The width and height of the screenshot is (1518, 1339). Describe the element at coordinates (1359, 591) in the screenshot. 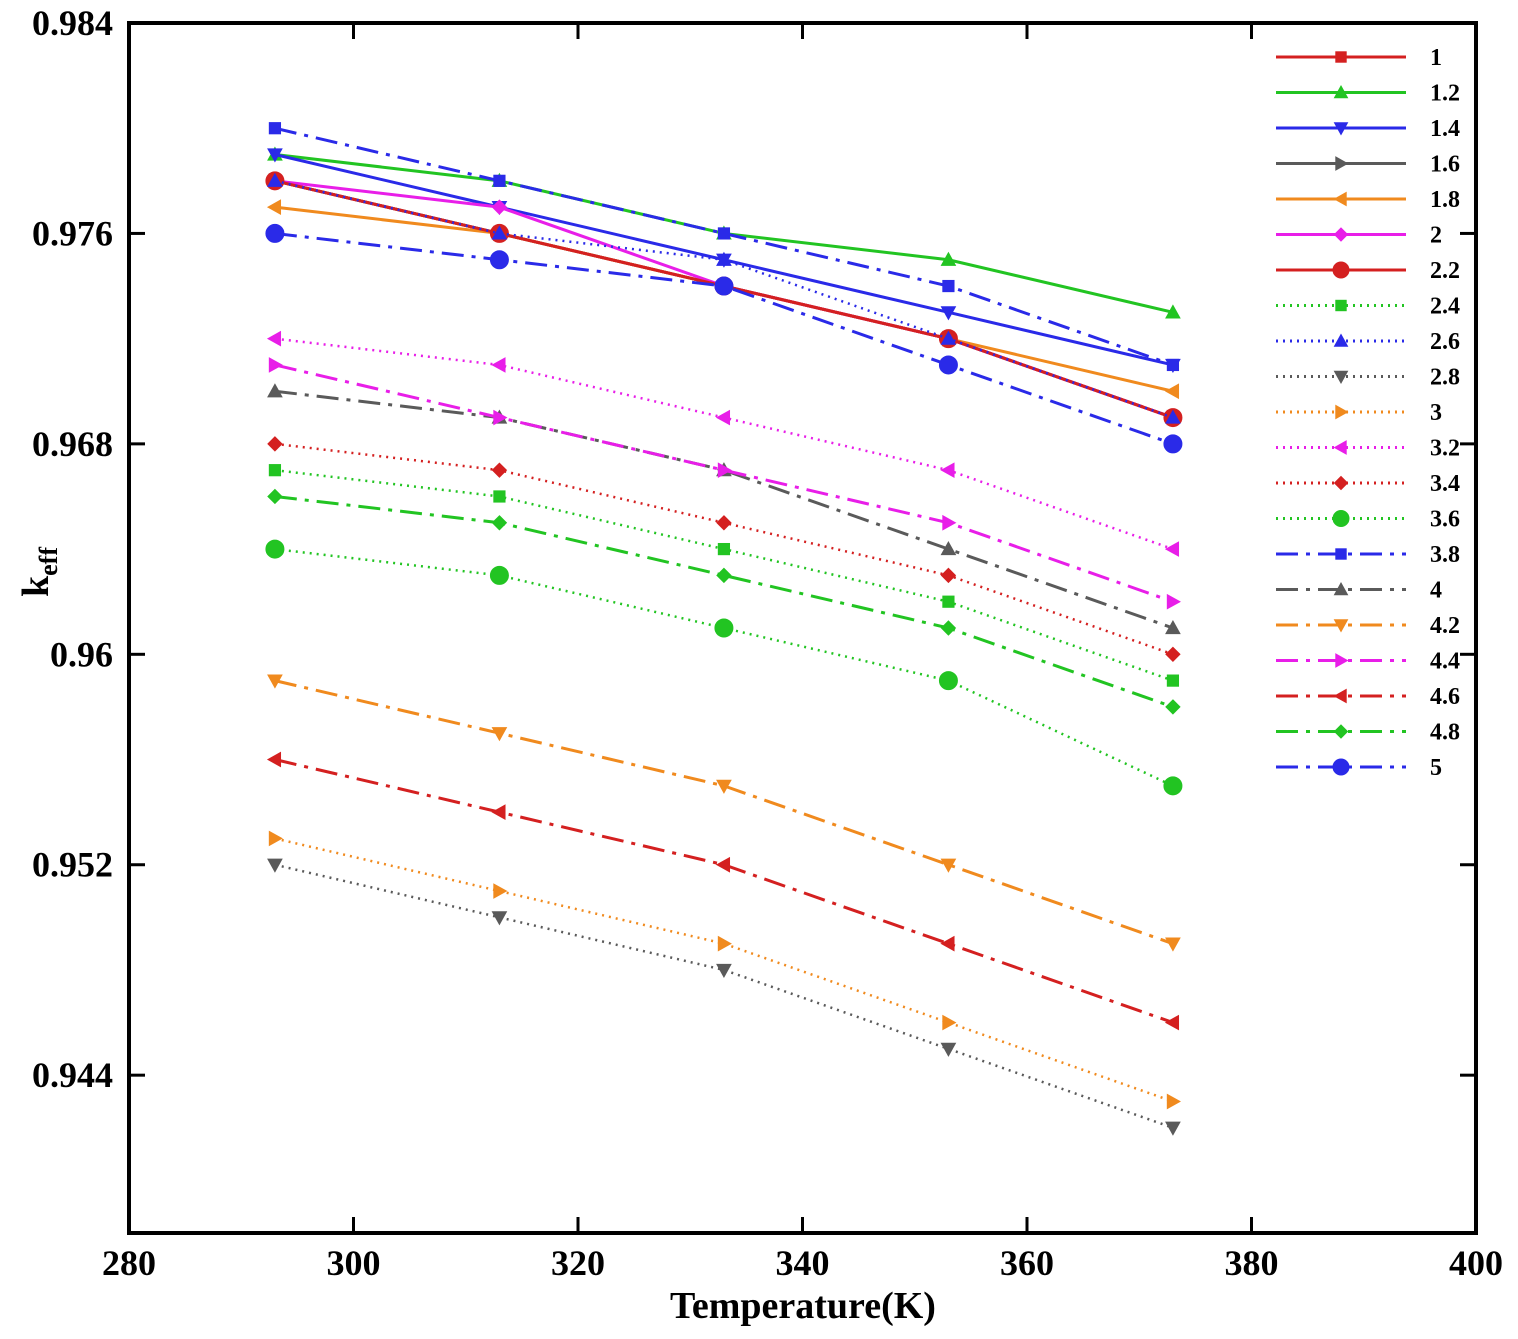

I see `legend-item: 4` at that location.